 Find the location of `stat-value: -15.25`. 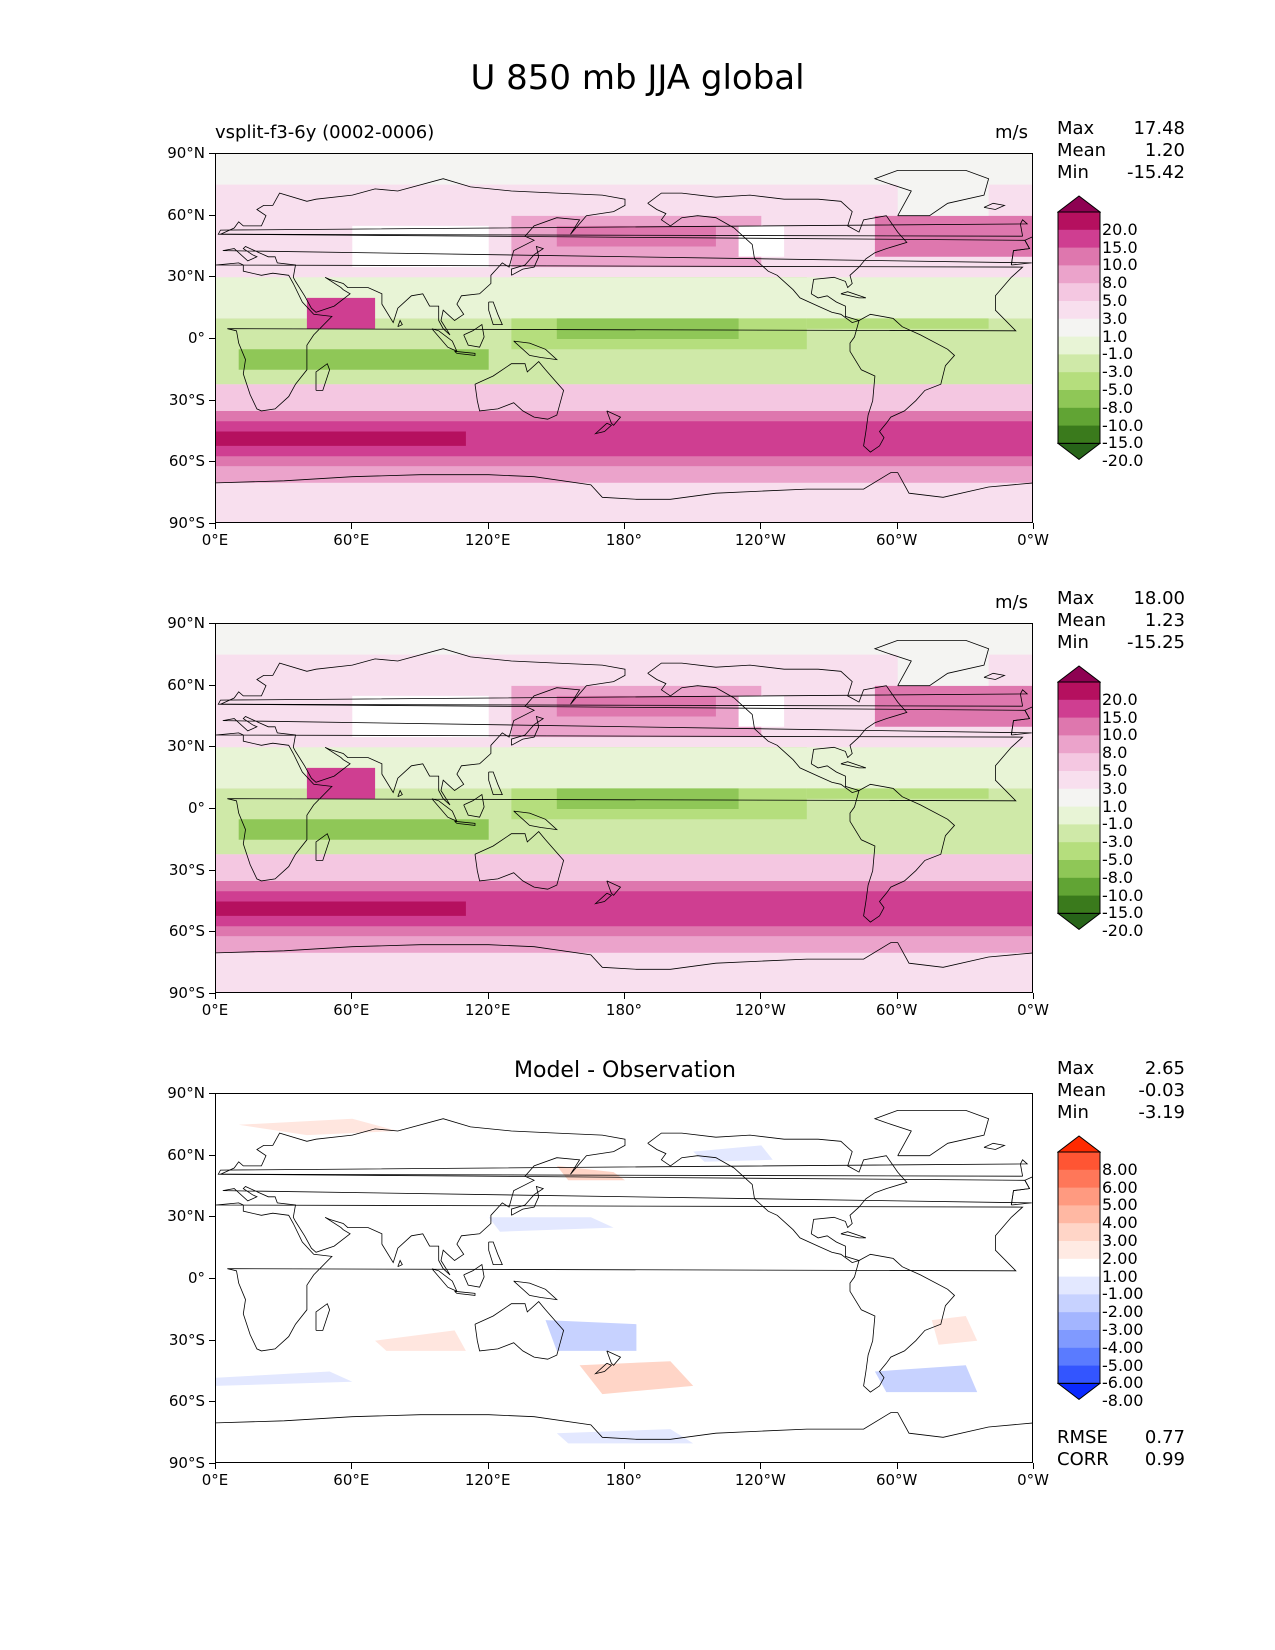

stat-value: -15.25 is located at coordinates (1155, 642).